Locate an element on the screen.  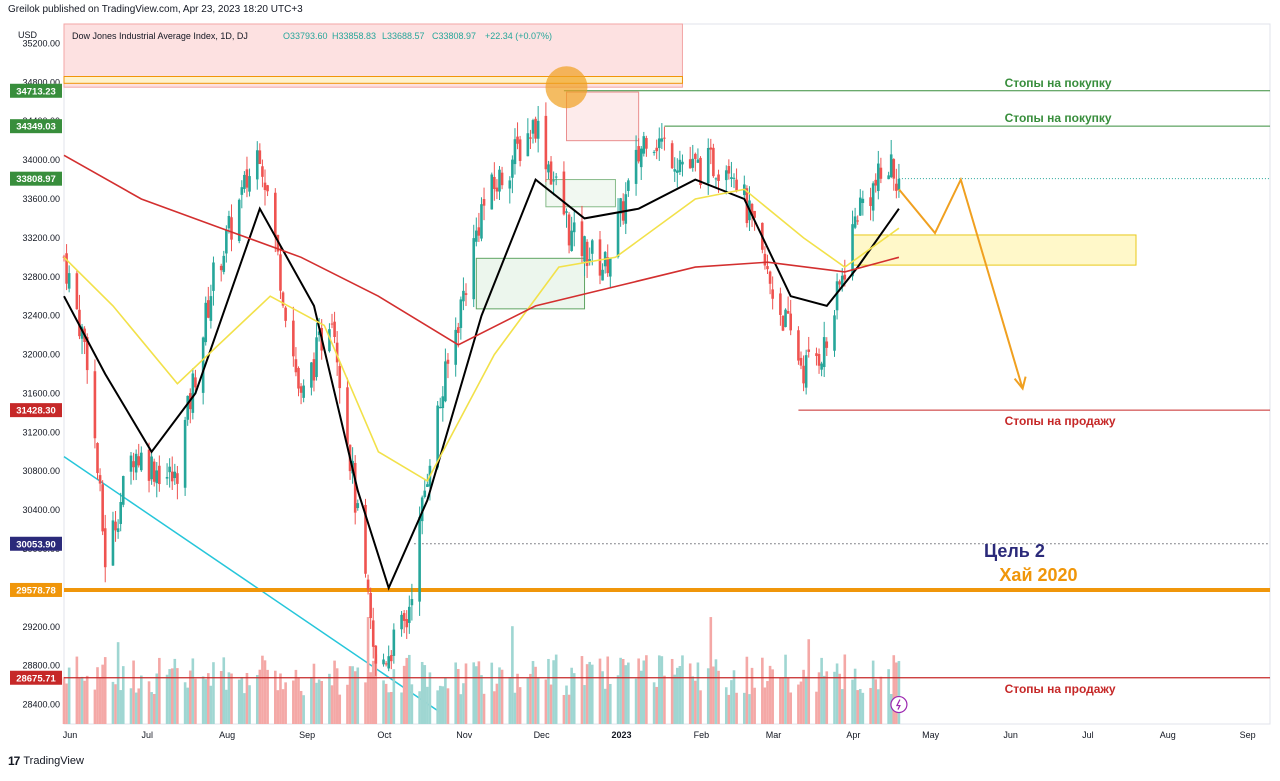
price-badge is located at coordinates (36, 677).